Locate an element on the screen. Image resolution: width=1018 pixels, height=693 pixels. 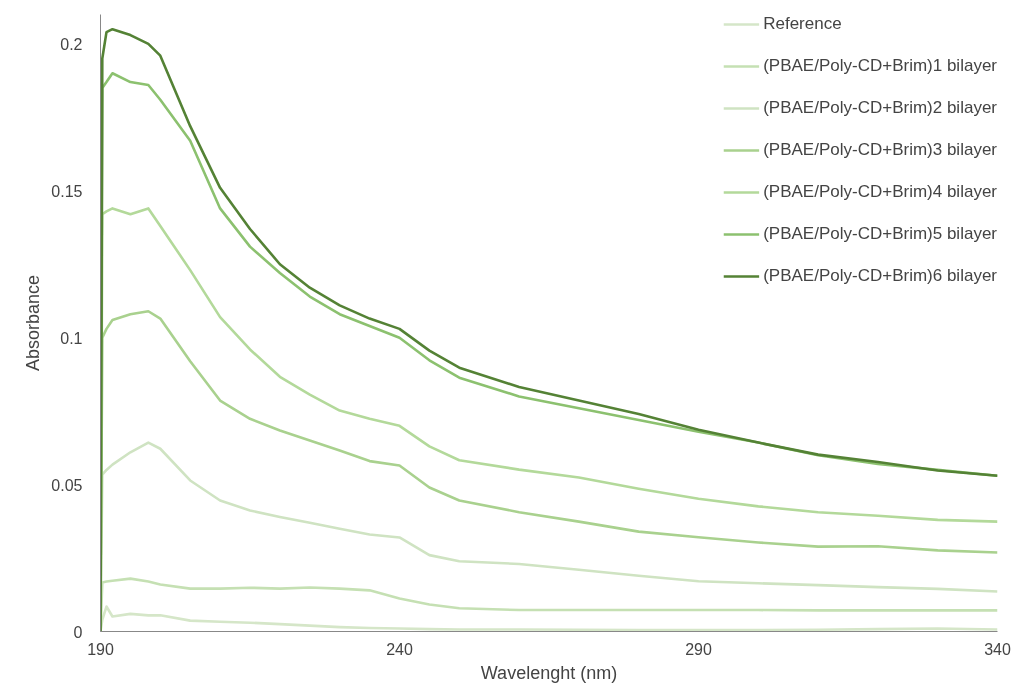
y-tick-label: 0.2 is located at coordinates (71, 44).